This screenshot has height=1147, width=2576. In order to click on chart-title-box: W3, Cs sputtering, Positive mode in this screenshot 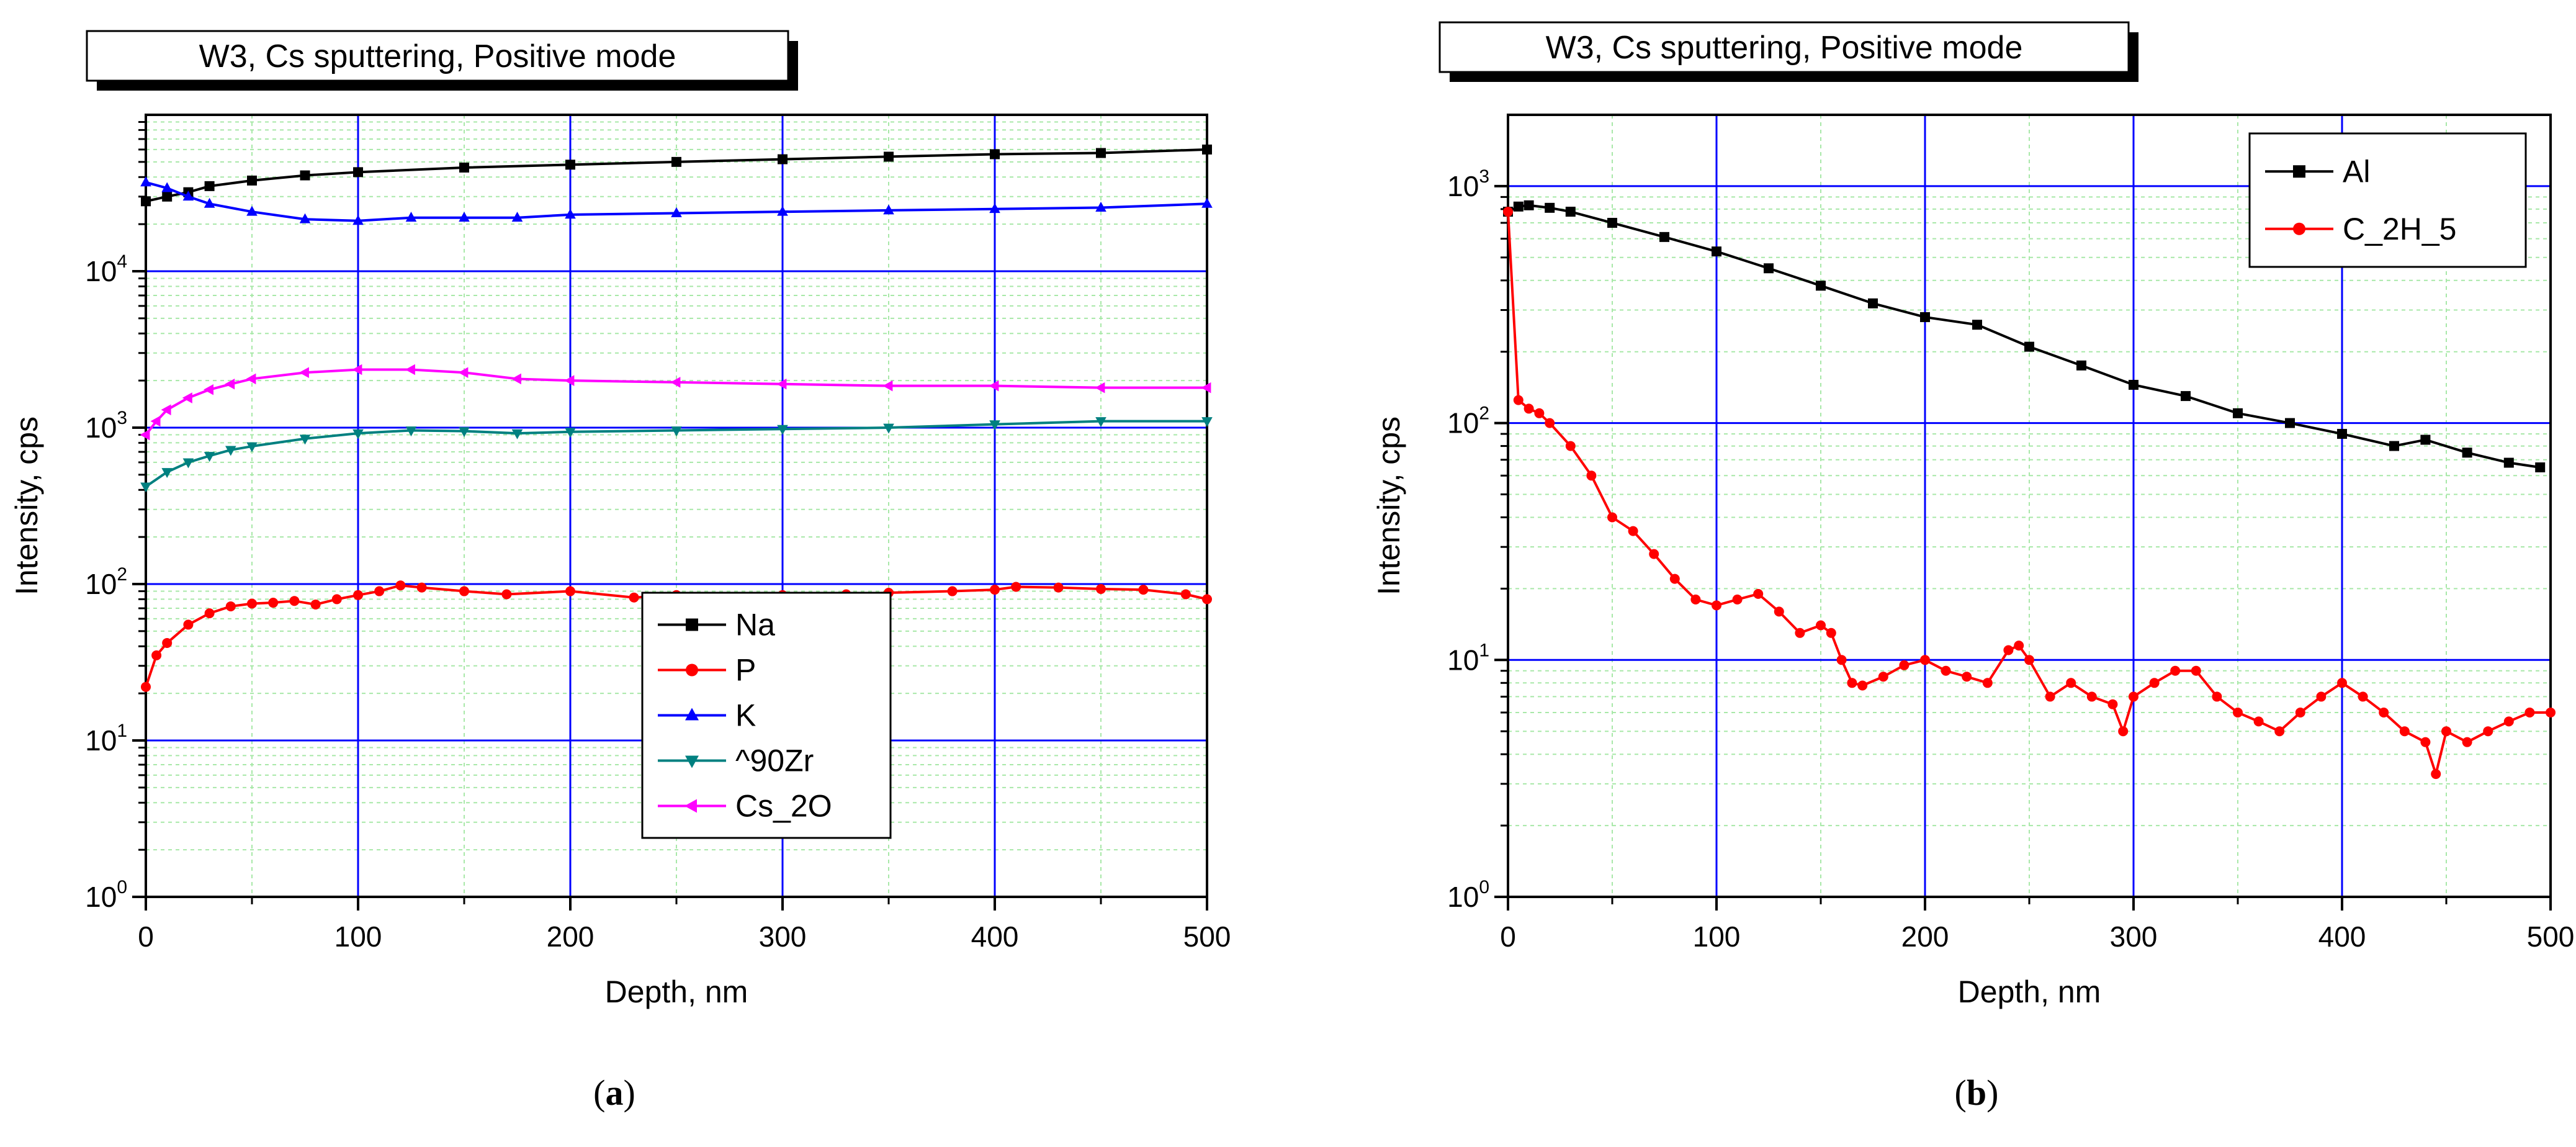, I will do `click(1788, 52)`.